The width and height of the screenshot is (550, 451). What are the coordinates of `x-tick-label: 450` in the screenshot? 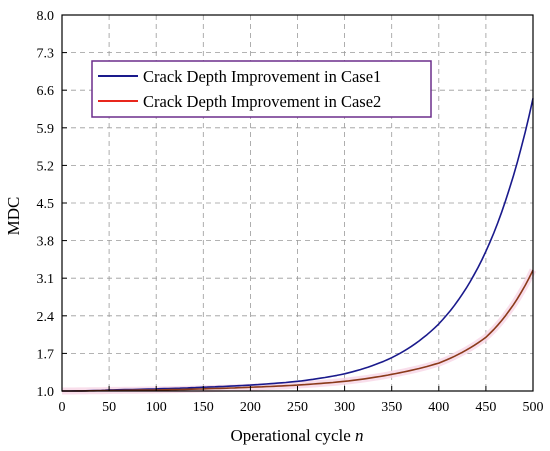 It's located at (485, 407).